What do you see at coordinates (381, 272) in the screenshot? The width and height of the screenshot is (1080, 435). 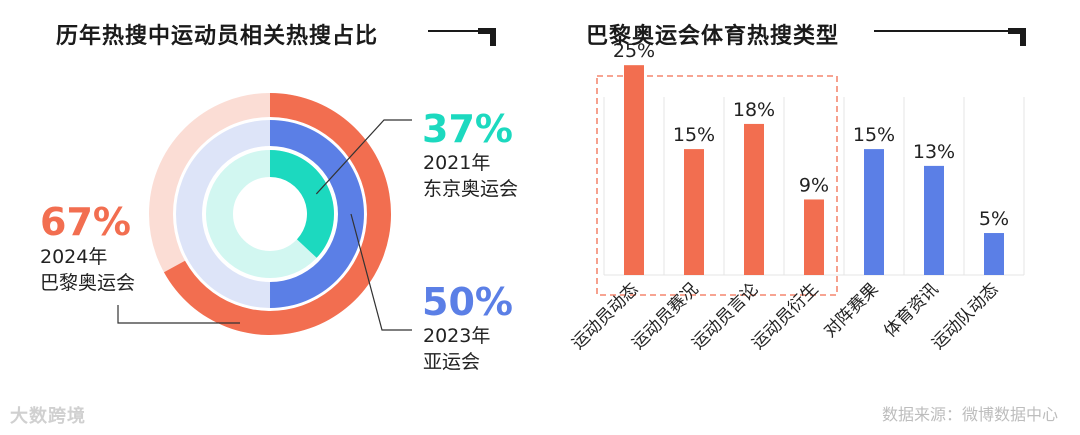 I see `leader-line-middle` at bounding box center [381, 272].